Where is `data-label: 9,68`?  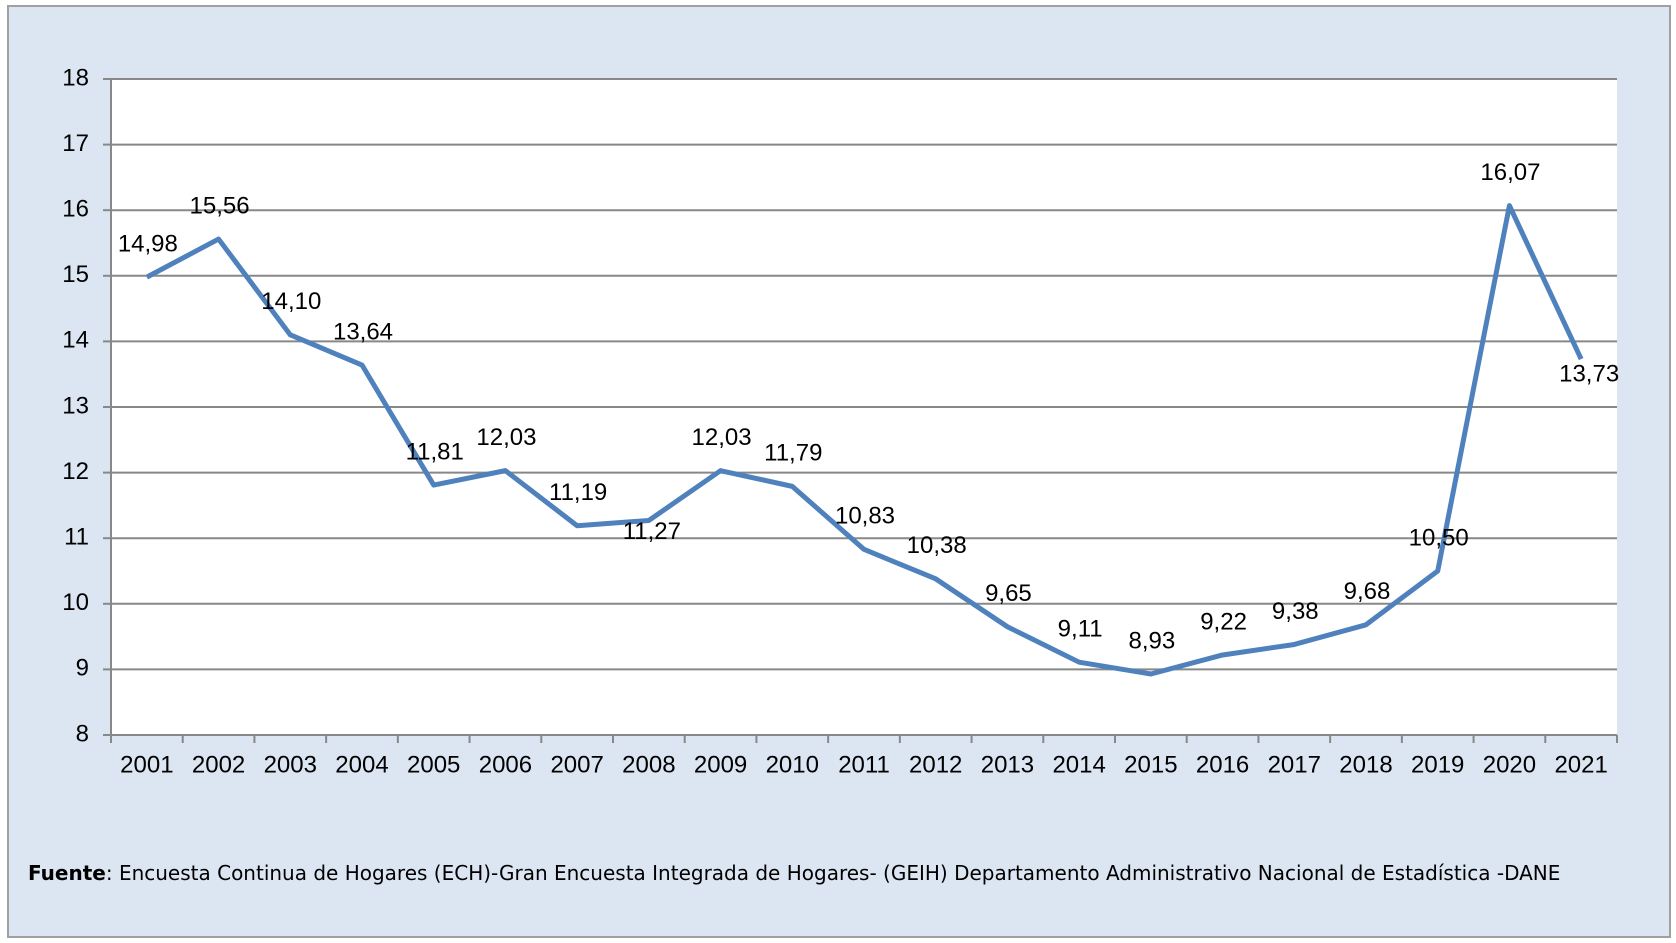
data-label: 9,68 is located at coordinates (1367, 591).